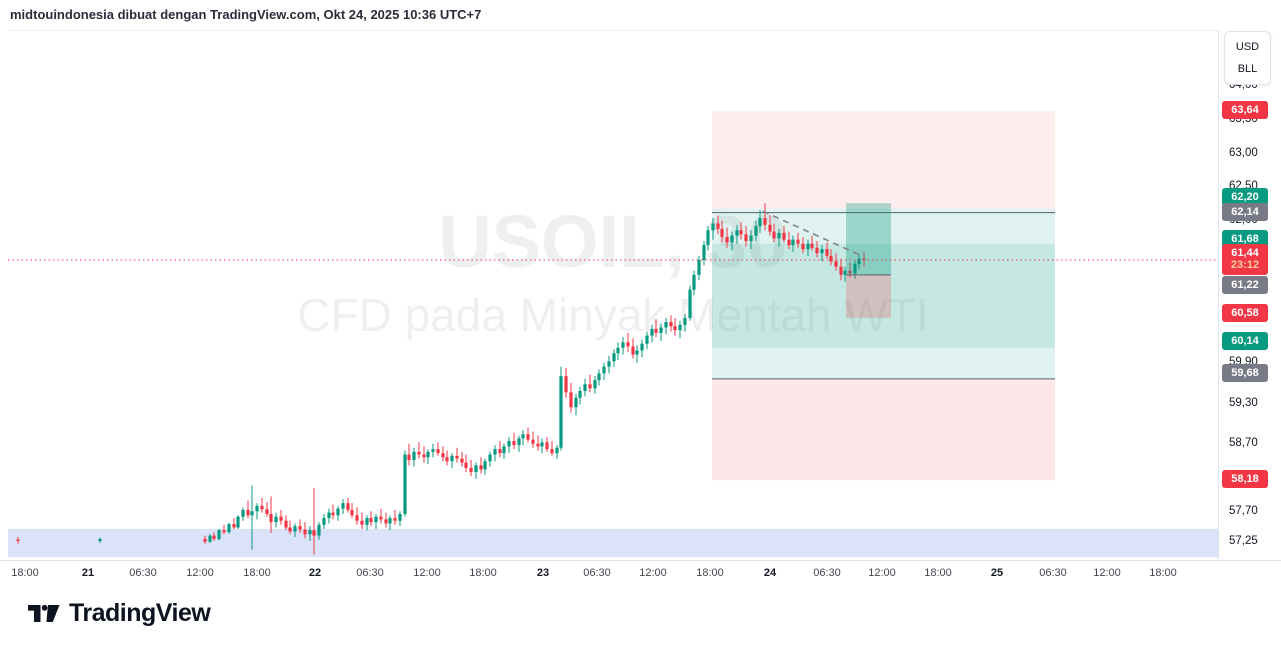  I want to click on price-badge-59-68: 59,68, so click(1245, 372).